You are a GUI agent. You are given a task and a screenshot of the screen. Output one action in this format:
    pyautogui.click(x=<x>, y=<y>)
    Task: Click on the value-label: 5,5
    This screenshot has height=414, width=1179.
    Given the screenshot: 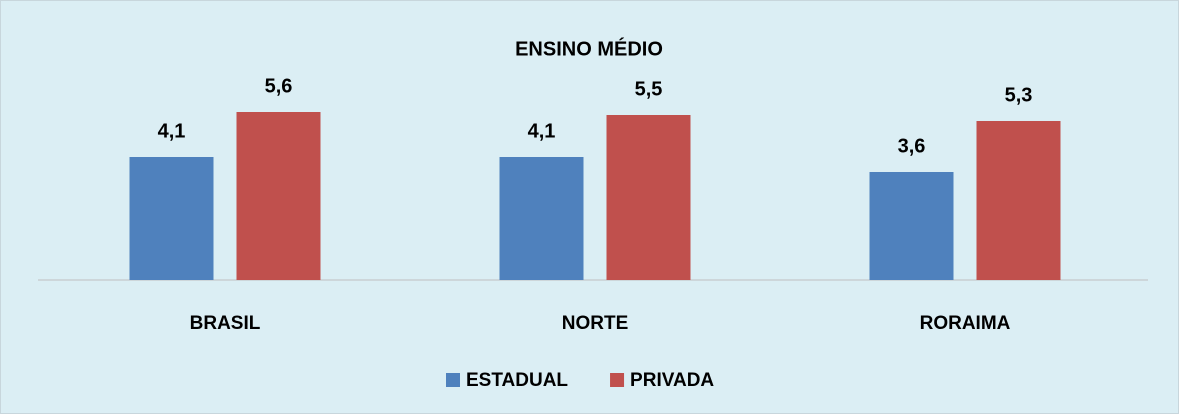 What is the action you would take?
    pyautogui.click(x=649, y=89)
    